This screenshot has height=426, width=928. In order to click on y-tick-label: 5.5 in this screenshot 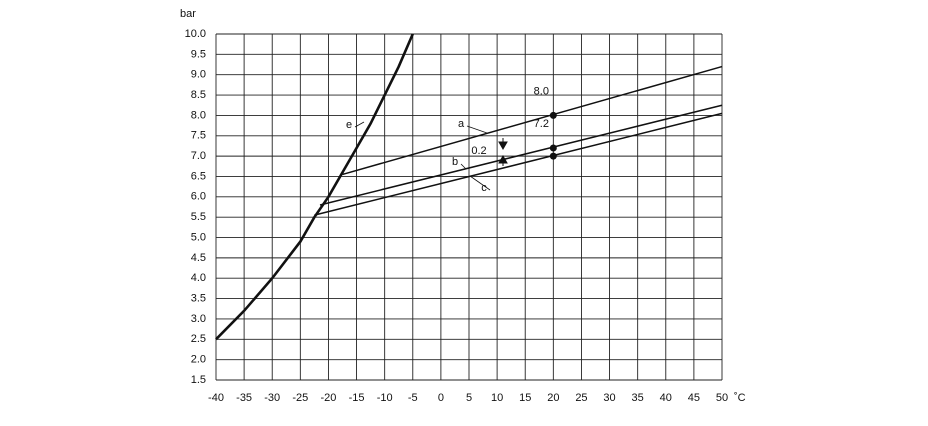, I will do `click(198, 217)`.